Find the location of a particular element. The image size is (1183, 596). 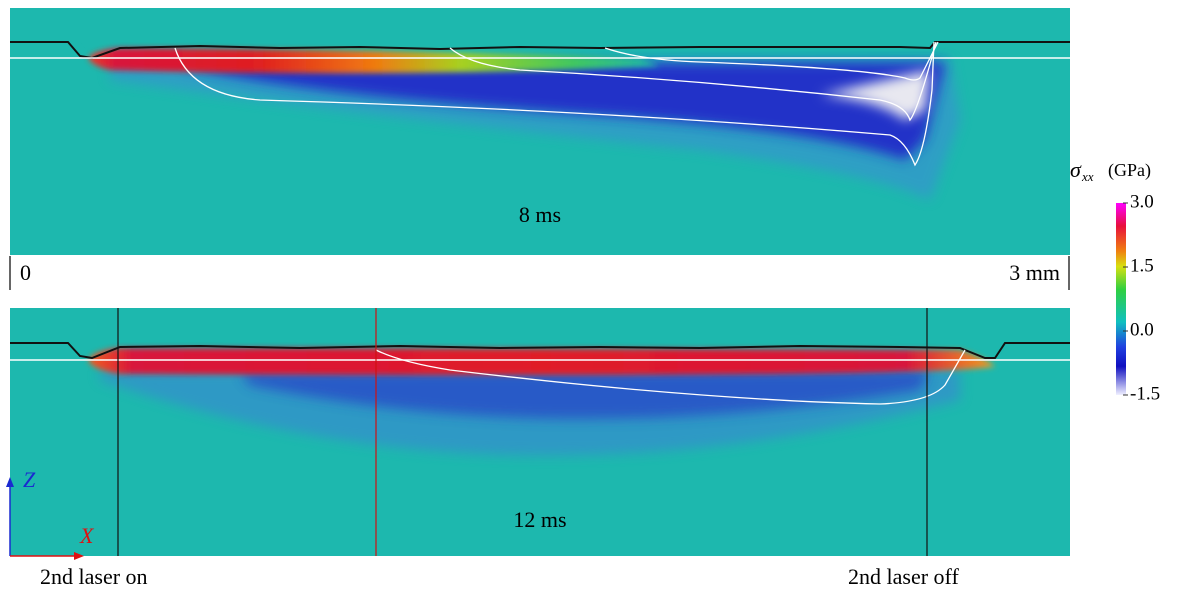

colorbar-tick-label: 3.0 is located at coordinates (1142, 201).